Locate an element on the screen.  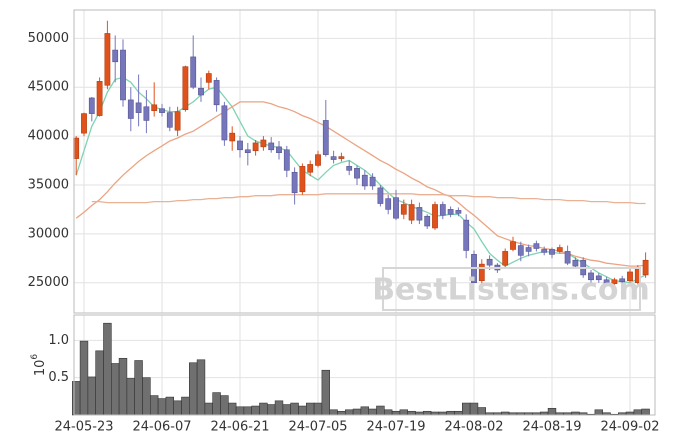
x-tick-label: 24-06-07 is located at coordinates (161, 427).